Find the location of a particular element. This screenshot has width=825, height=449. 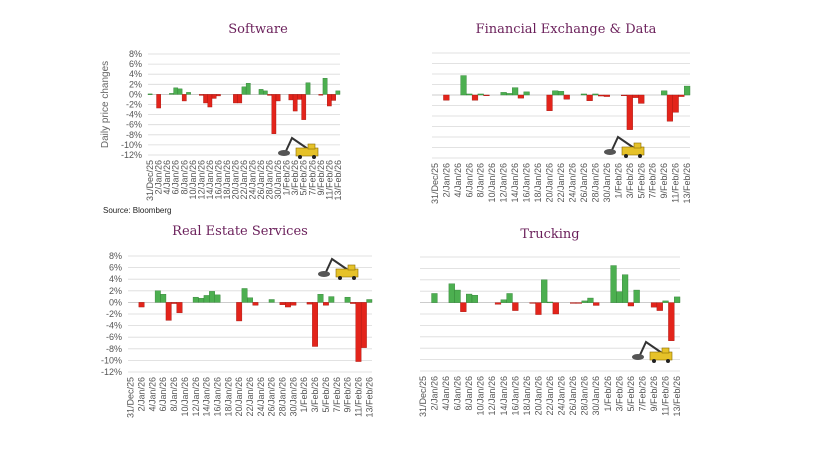

y-tick-label: 4% is located at coordinates (115, 279).